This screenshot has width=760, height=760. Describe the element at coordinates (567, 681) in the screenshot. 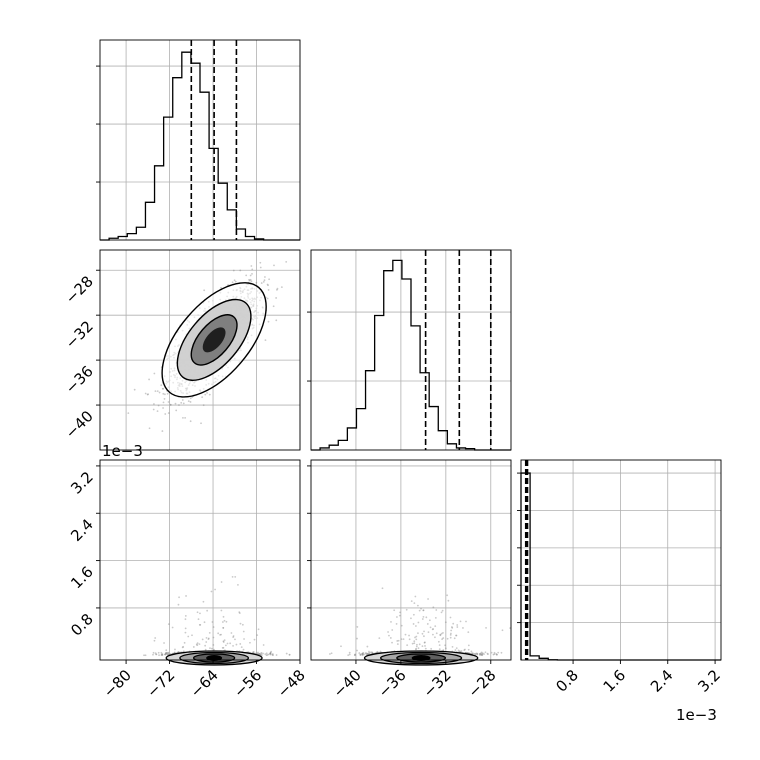

I see `x-tick-label: 0.8` at that location.